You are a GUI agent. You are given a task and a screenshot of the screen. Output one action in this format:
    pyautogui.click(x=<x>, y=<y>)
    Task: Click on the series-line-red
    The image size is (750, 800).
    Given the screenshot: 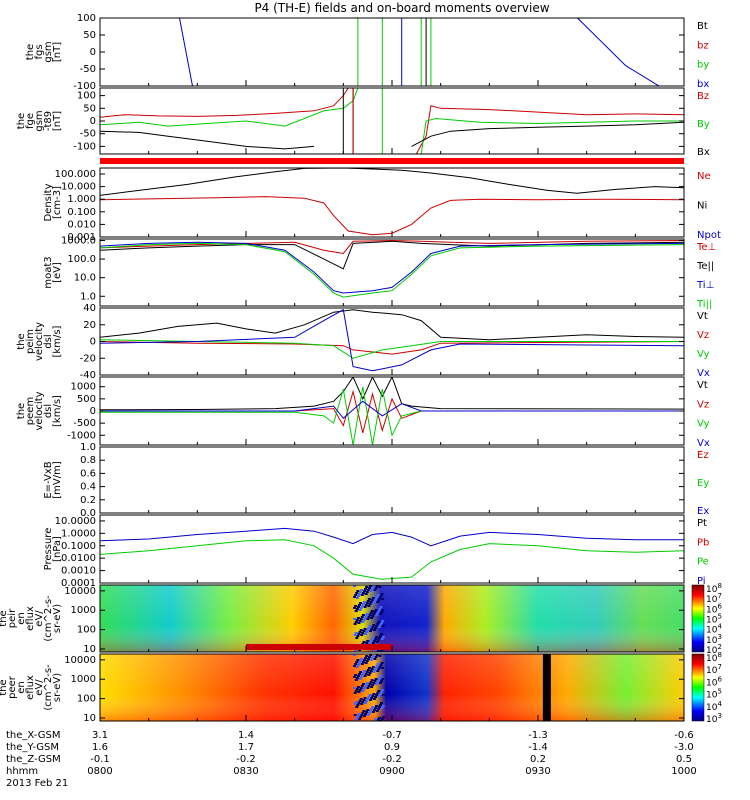 What is the action you would take?
    pyautogui.click(x=549, y=129)
    